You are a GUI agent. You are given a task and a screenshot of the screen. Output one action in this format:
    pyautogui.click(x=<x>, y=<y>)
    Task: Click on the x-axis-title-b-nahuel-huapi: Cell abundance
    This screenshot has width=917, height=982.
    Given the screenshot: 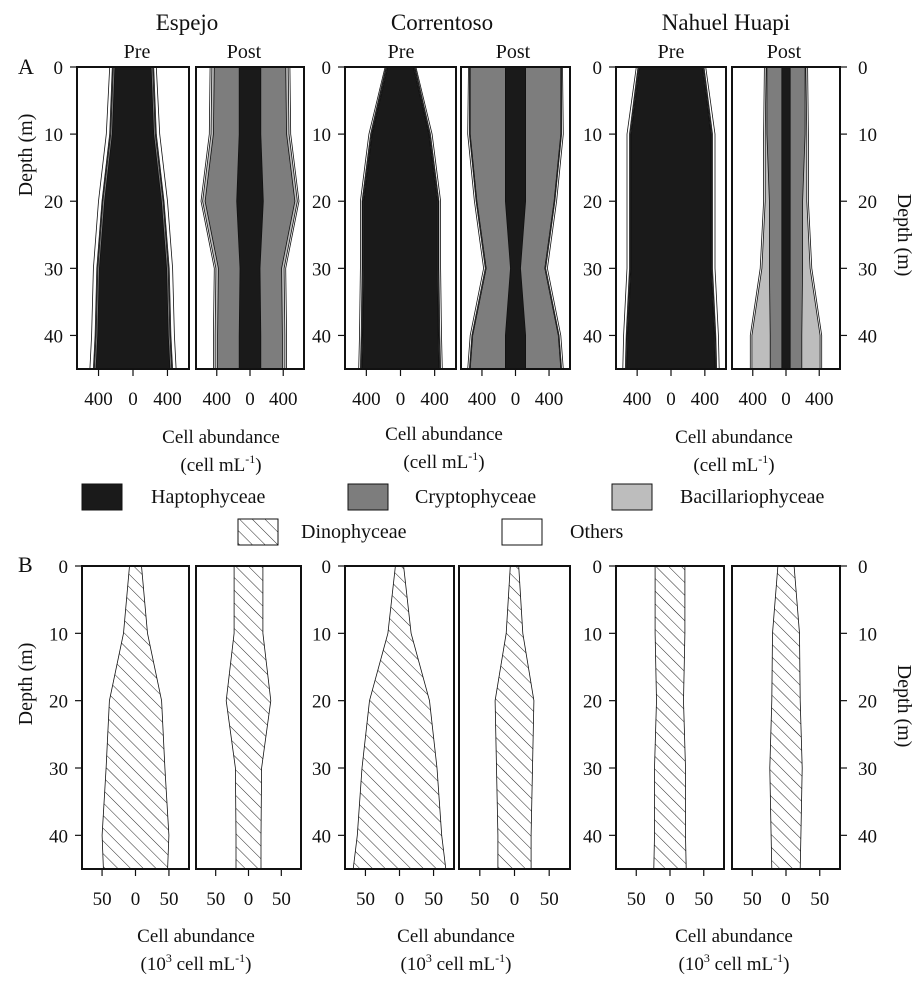 What is the action you would take?
    pyautogui.click(x=734, y=936)
    